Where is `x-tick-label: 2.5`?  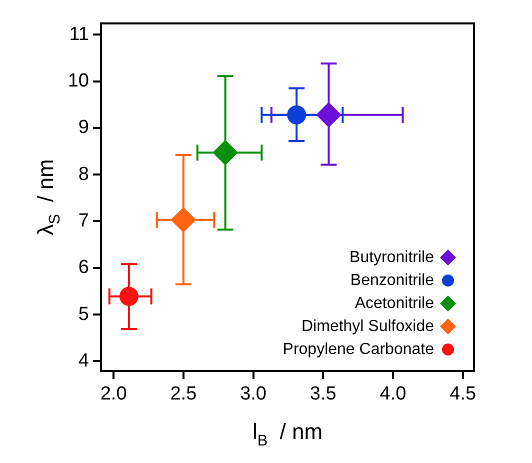 x-tick-label: 2.5 is located at coordinates (183, 394).